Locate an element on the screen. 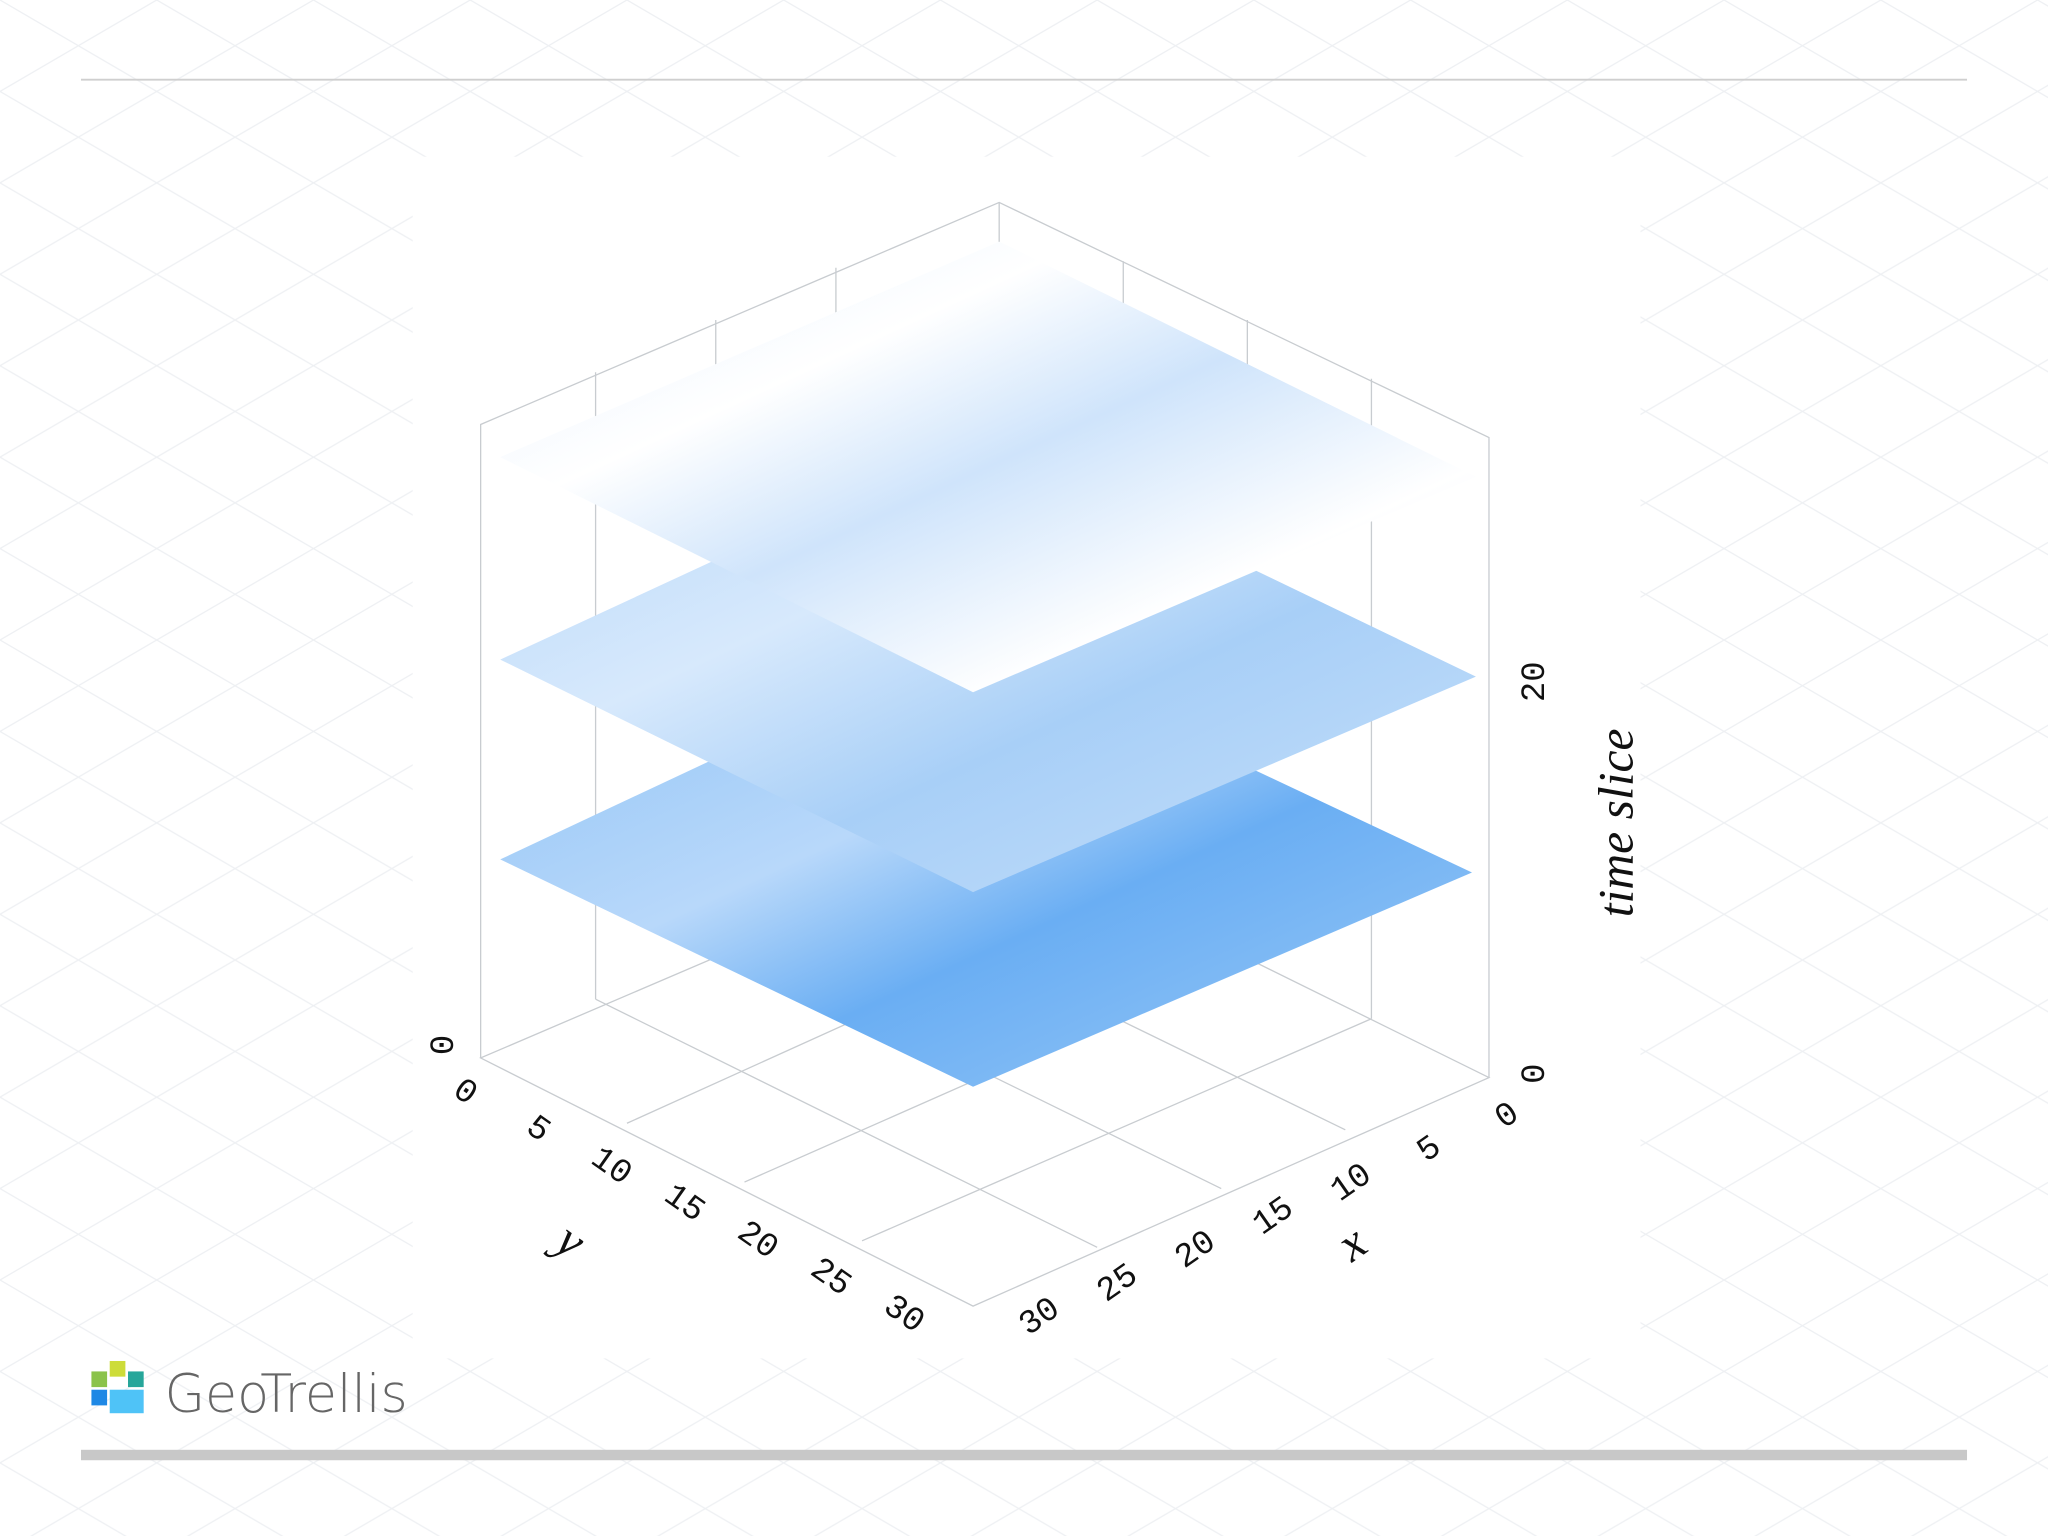 This screenshot has width=2048, height=1536. z-tick-label: 0 is located at coordinates (1536, 1073).